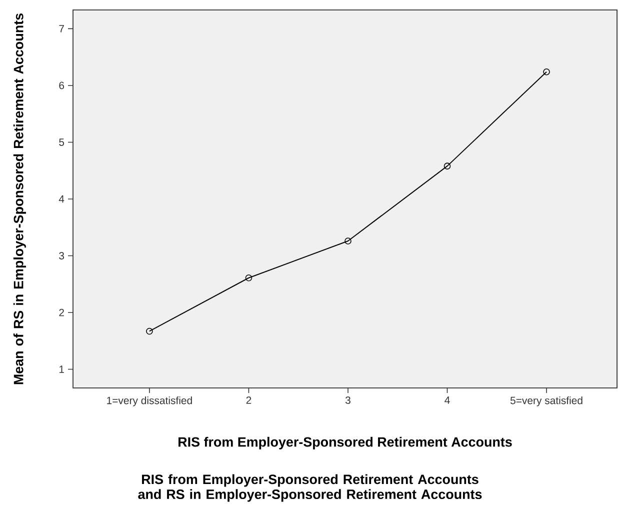 The width and height of the screenshot is (618, 514). What do you see at coordinates (61, 86) in the screenshot?
I see `y-tick-label: 6` at bounding box center [61, 86].